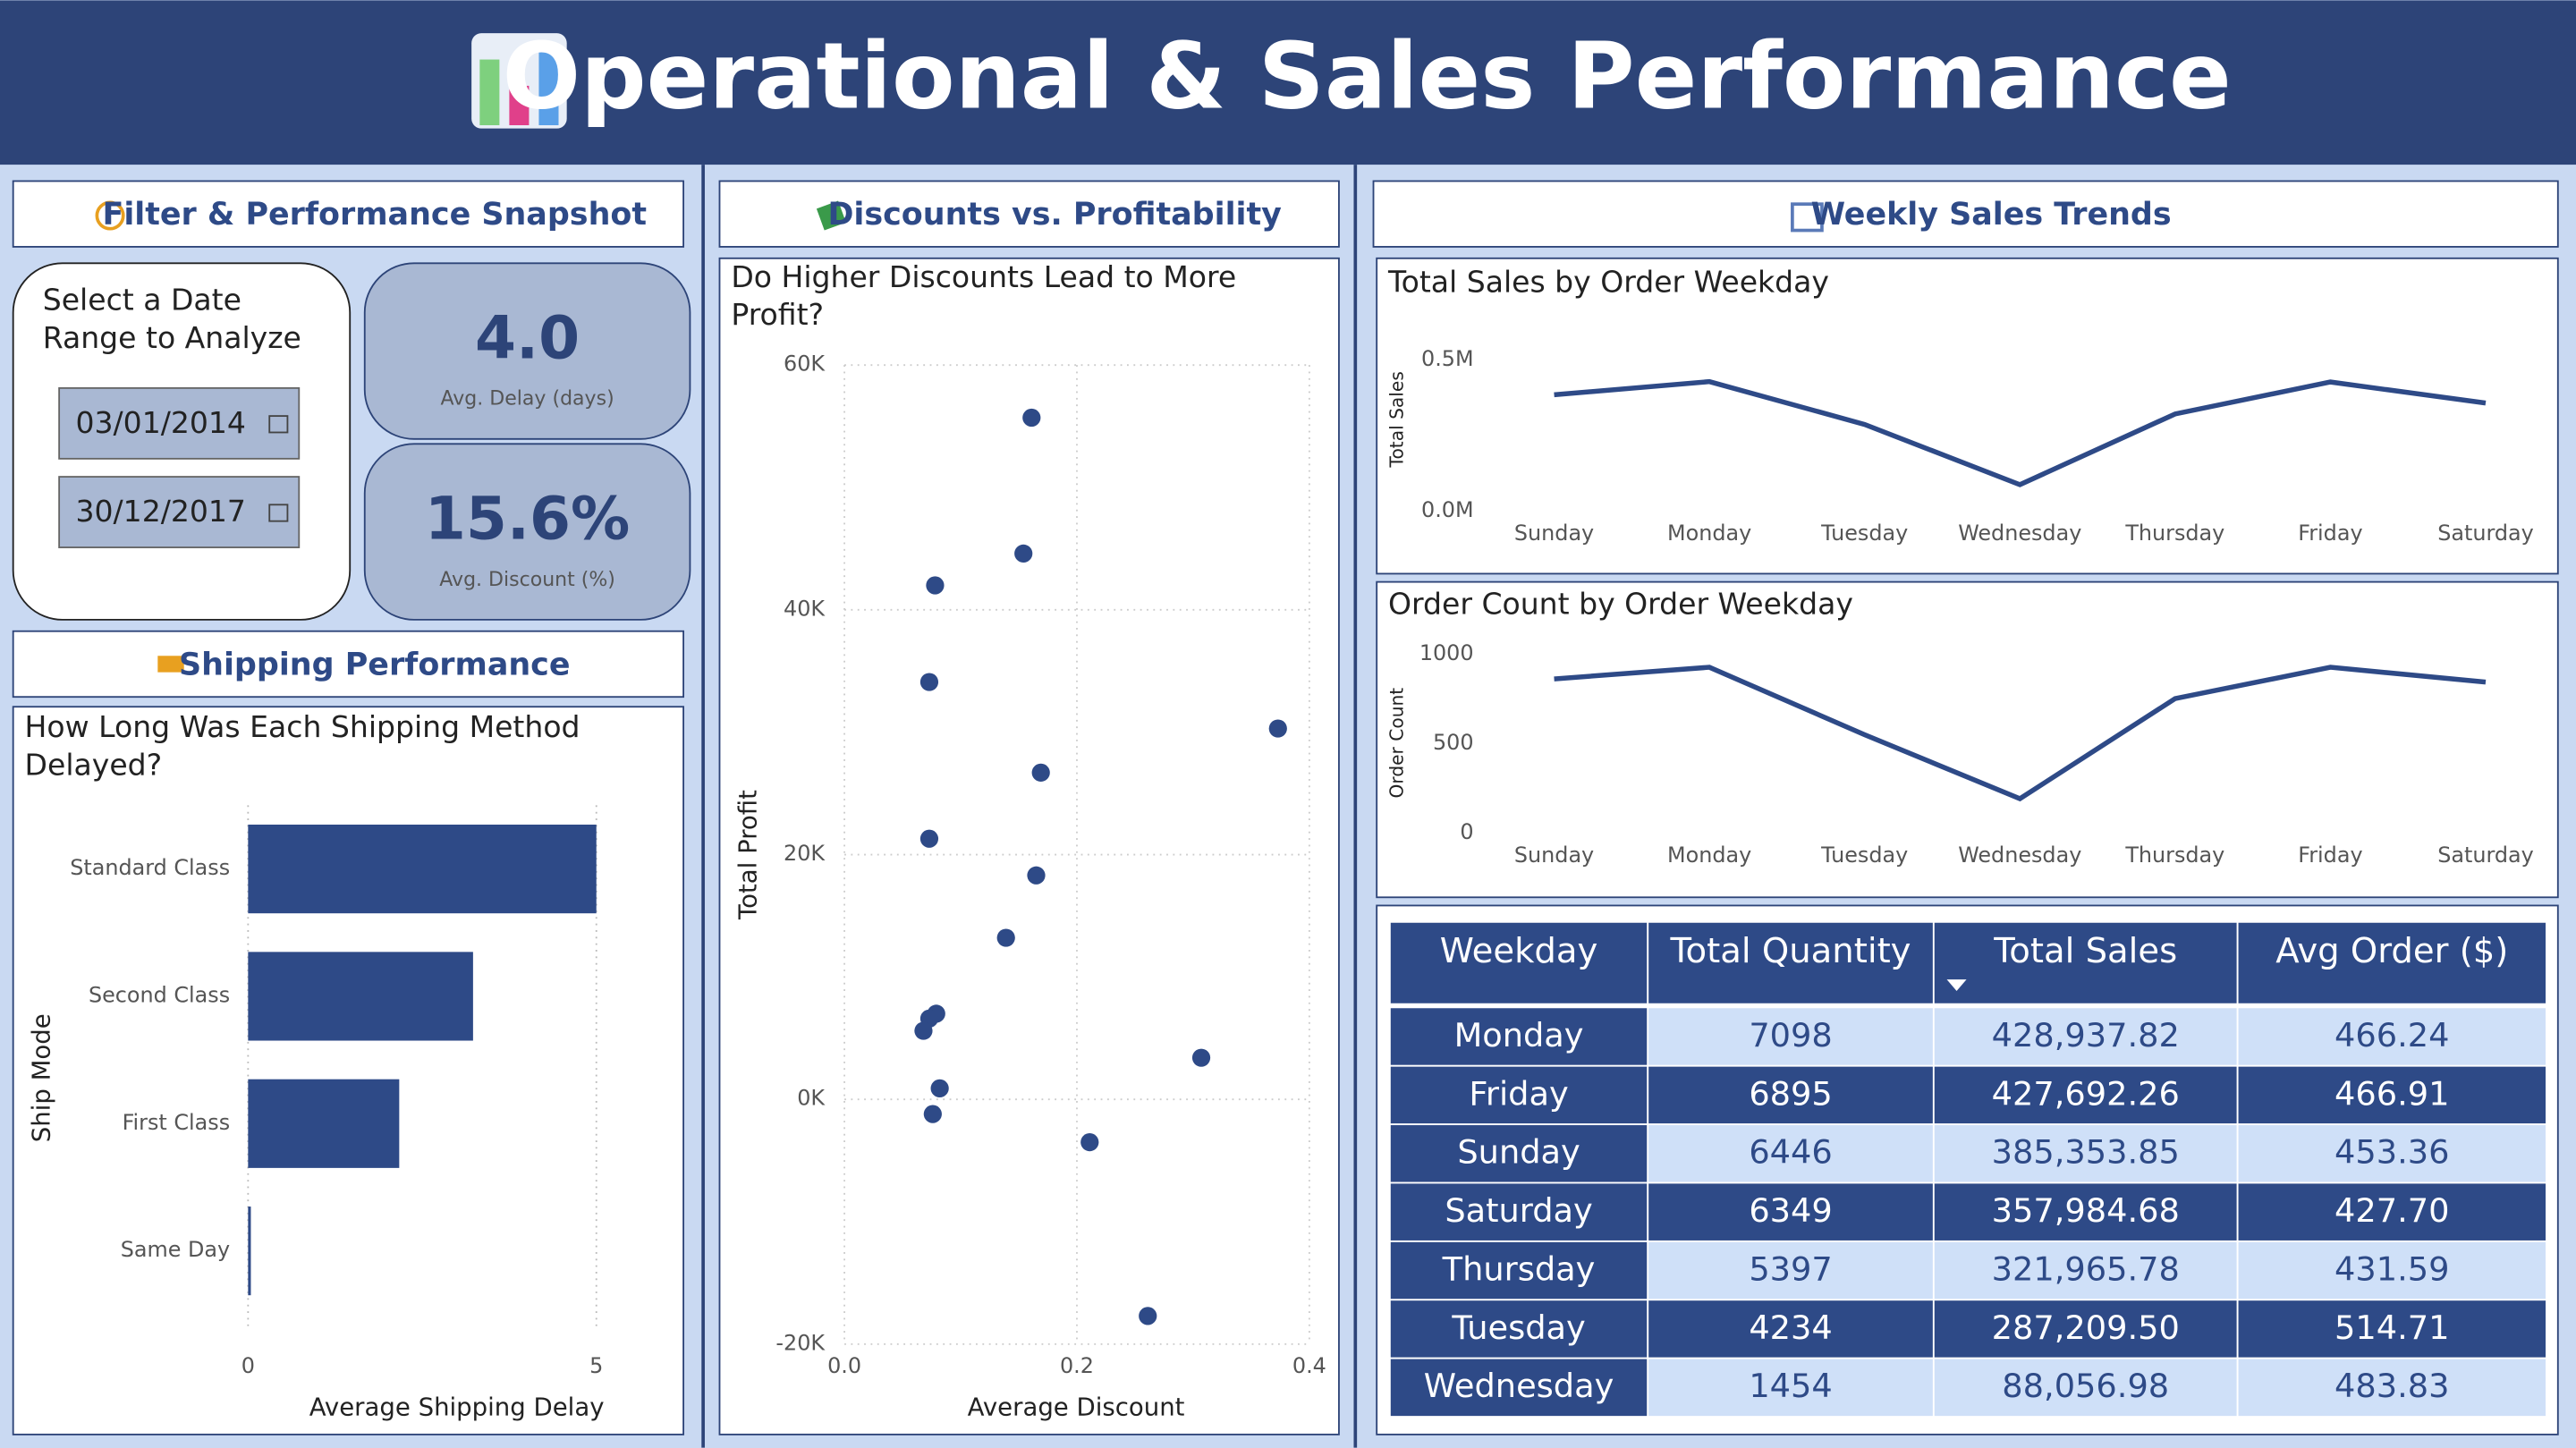  What do you see at coordinates (1054, 215) in the screenshot?
I see `panel-title: Discounts vs. Profitability` at bounding box center [1054, 215].